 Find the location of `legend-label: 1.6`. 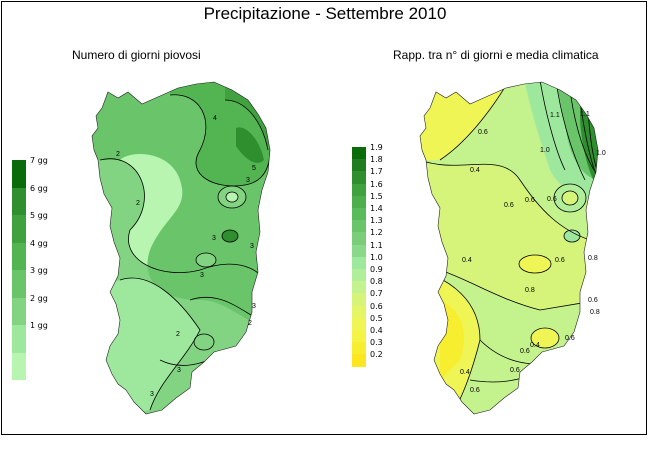

legend-label: 1.6 is located at coordinates (376, 184).